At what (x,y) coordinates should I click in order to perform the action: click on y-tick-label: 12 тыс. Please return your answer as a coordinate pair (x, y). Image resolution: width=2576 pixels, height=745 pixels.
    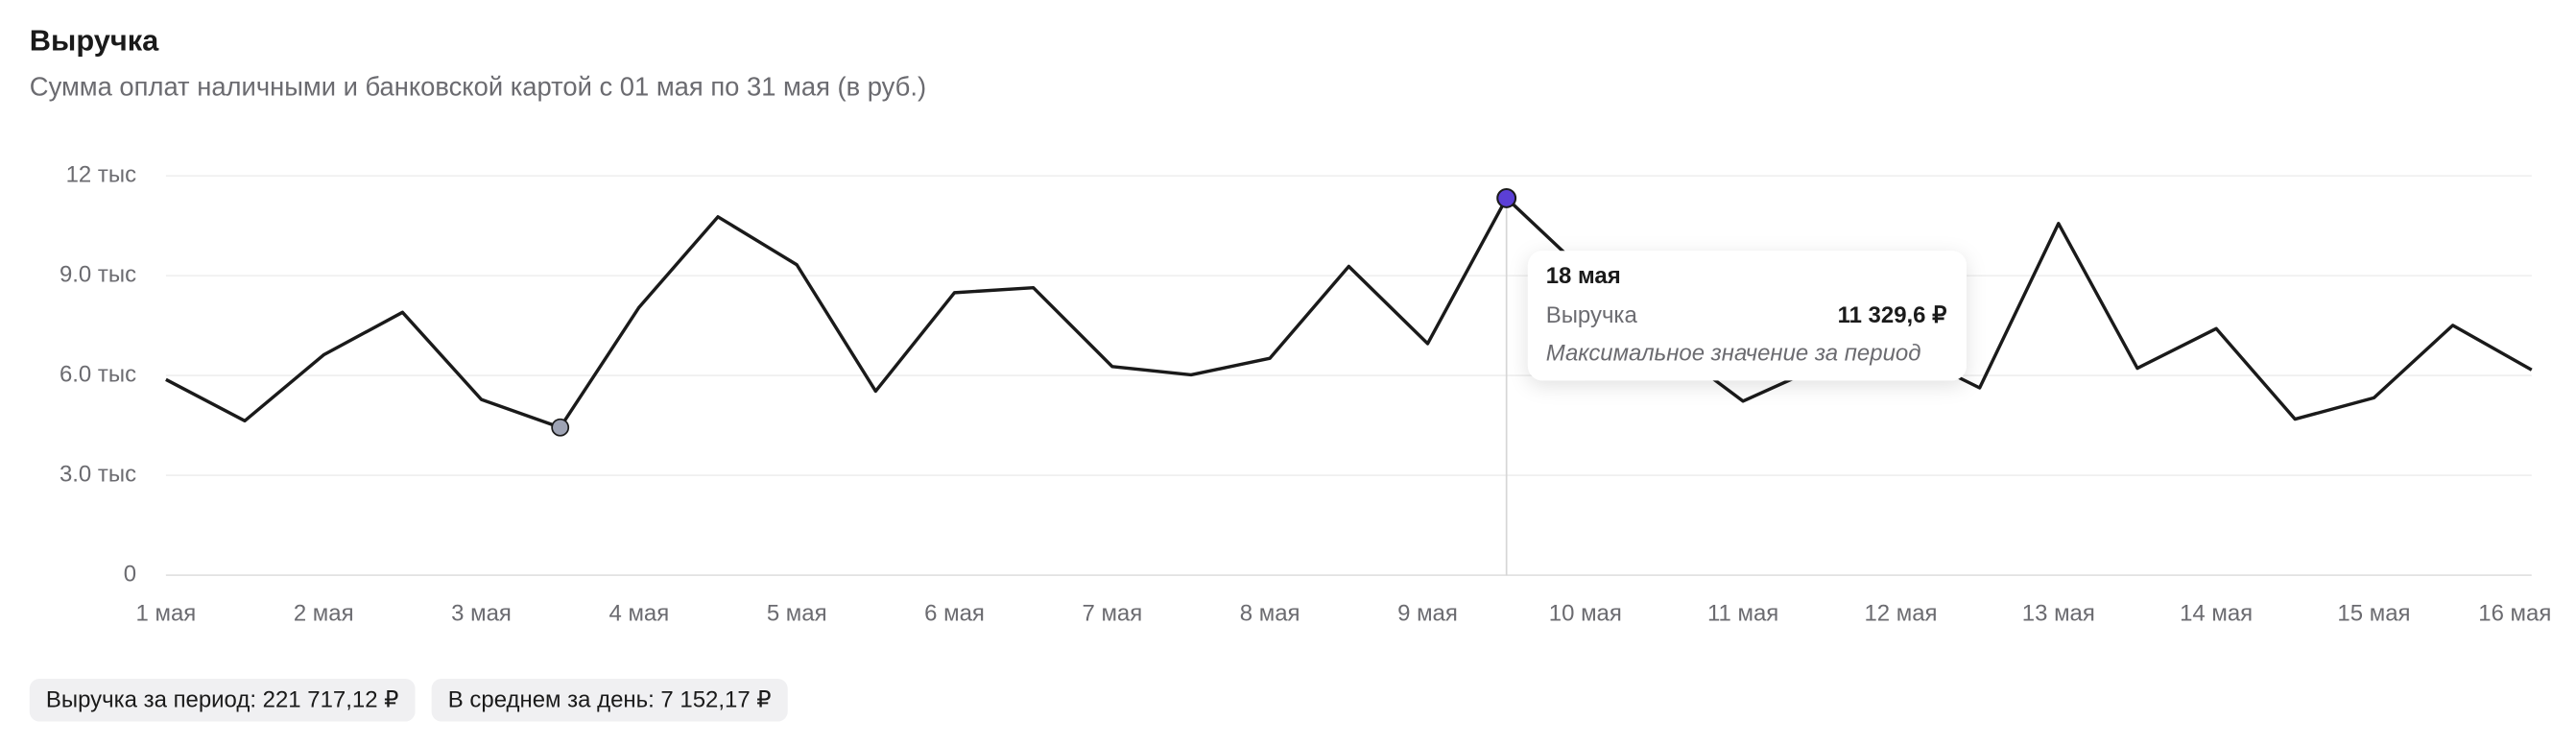
    Looking at the image, I should click on (101, 175).